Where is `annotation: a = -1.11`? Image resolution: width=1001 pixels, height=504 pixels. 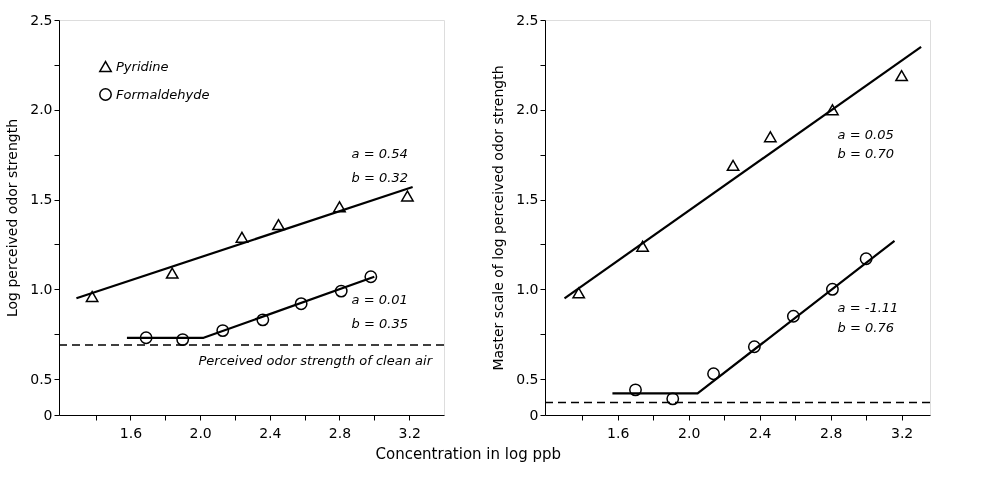 annotation: a = -1.11 is located at coordinates (868, 308).